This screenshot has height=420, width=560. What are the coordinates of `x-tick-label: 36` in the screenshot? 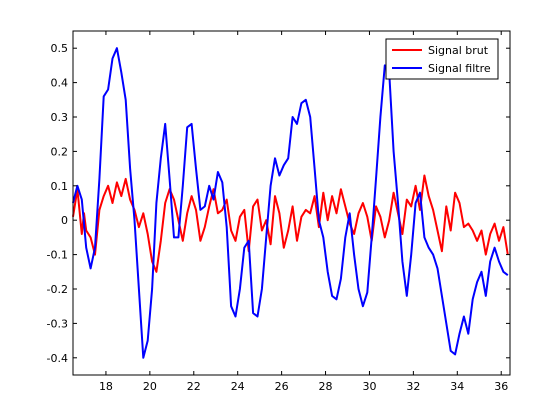 It's located at (501, 386).